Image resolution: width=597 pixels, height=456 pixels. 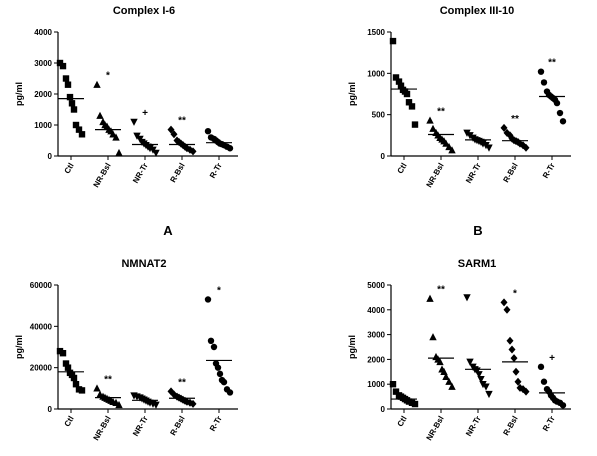 I want to click on y-tick-label: 1500, so click(x=376, y=32).